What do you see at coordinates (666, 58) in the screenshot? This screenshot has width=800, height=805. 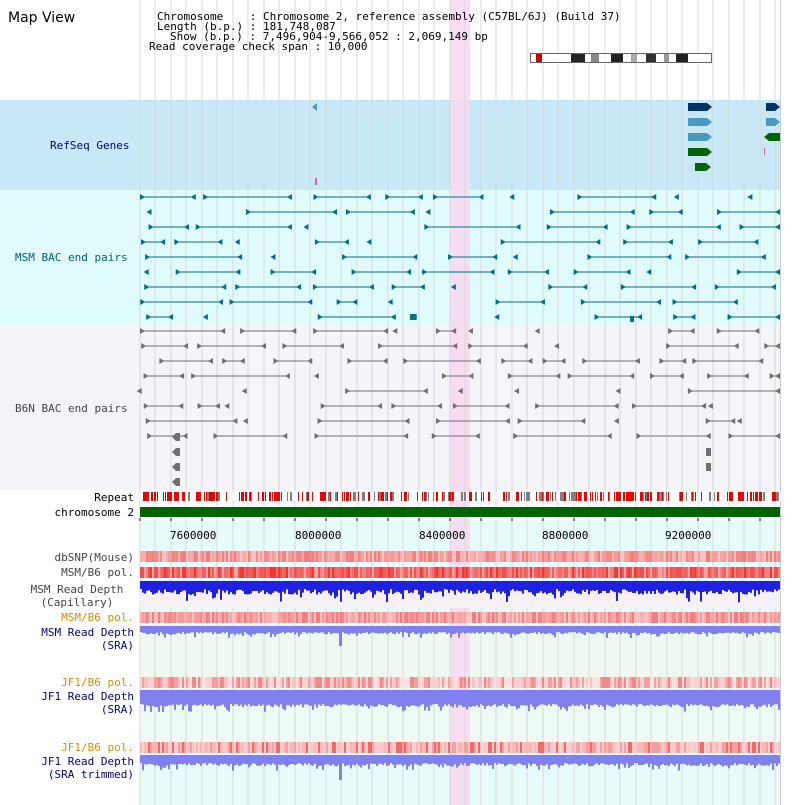 I see `ideogram-band` at bounding box center [666, 58].